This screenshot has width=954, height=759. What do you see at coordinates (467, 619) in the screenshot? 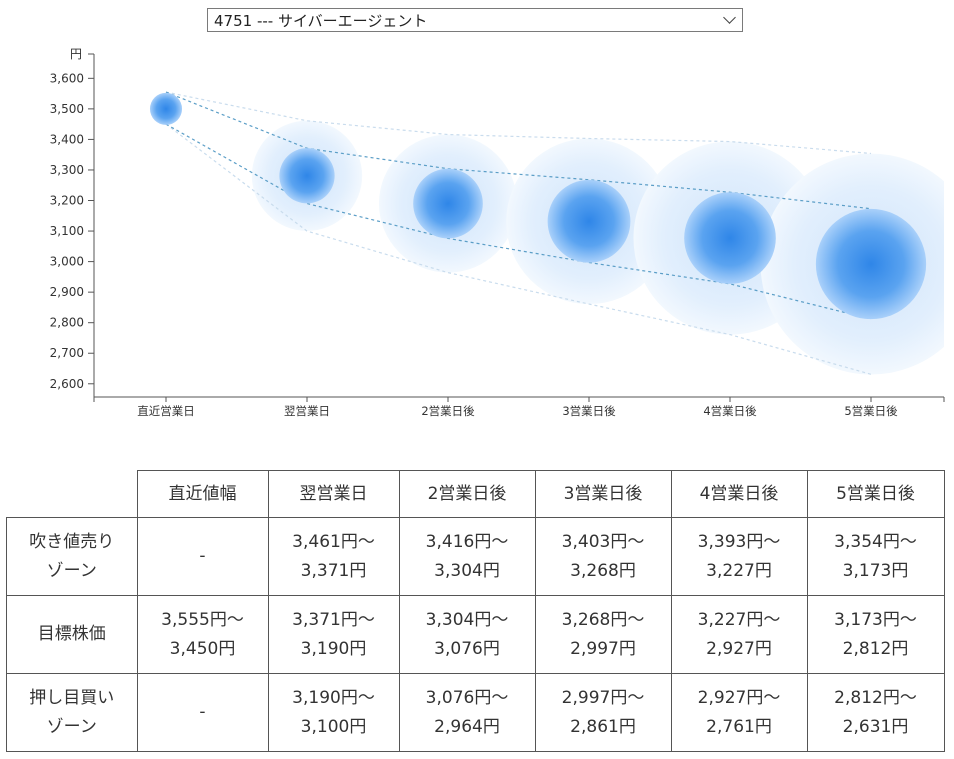
I see `price-text: 3,304円〜` at bounding box center [467, 619].